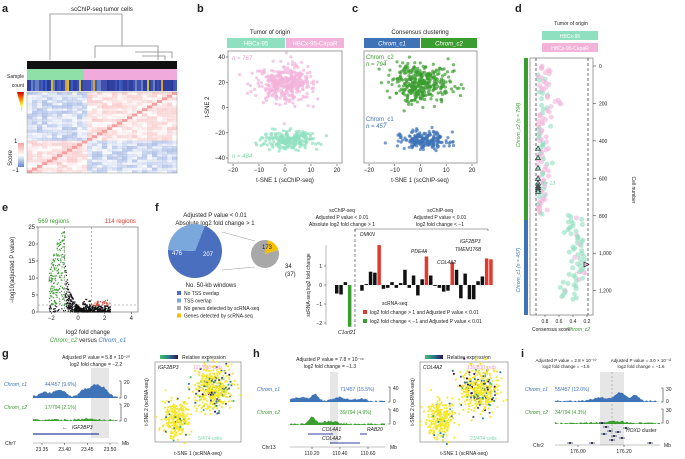  What do you see at coordinates (342, 225) in the screenshot?
I see `bar-header-left-3: Absolute log2 fold change > 1` at bounding box center [342, 225].